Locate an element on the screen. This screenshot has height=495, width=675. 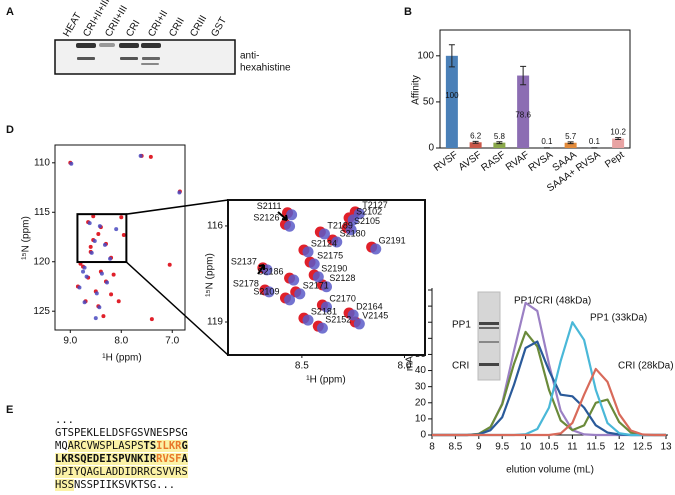
x-tick-label: 8.0 is located at coordinates (405, 366).